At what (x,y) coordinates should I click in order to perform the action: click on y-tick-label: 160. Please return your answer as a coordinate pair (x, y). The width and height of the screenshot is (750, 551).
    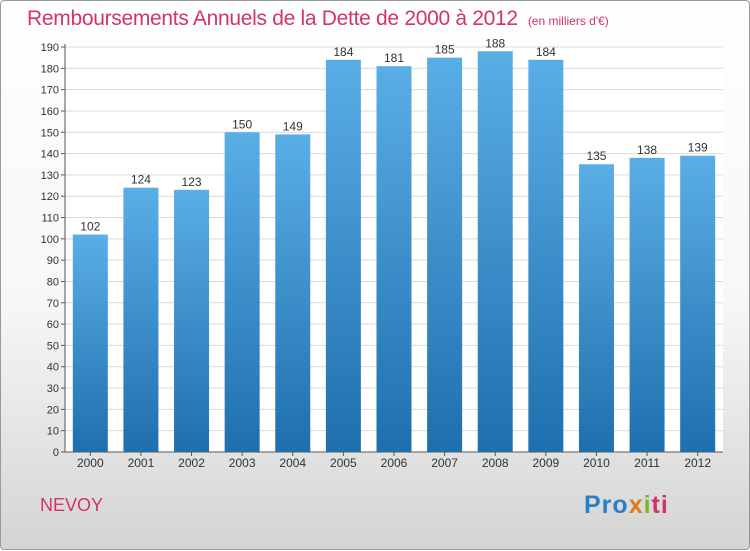
    Looking at the image, I should click on (50, 112).